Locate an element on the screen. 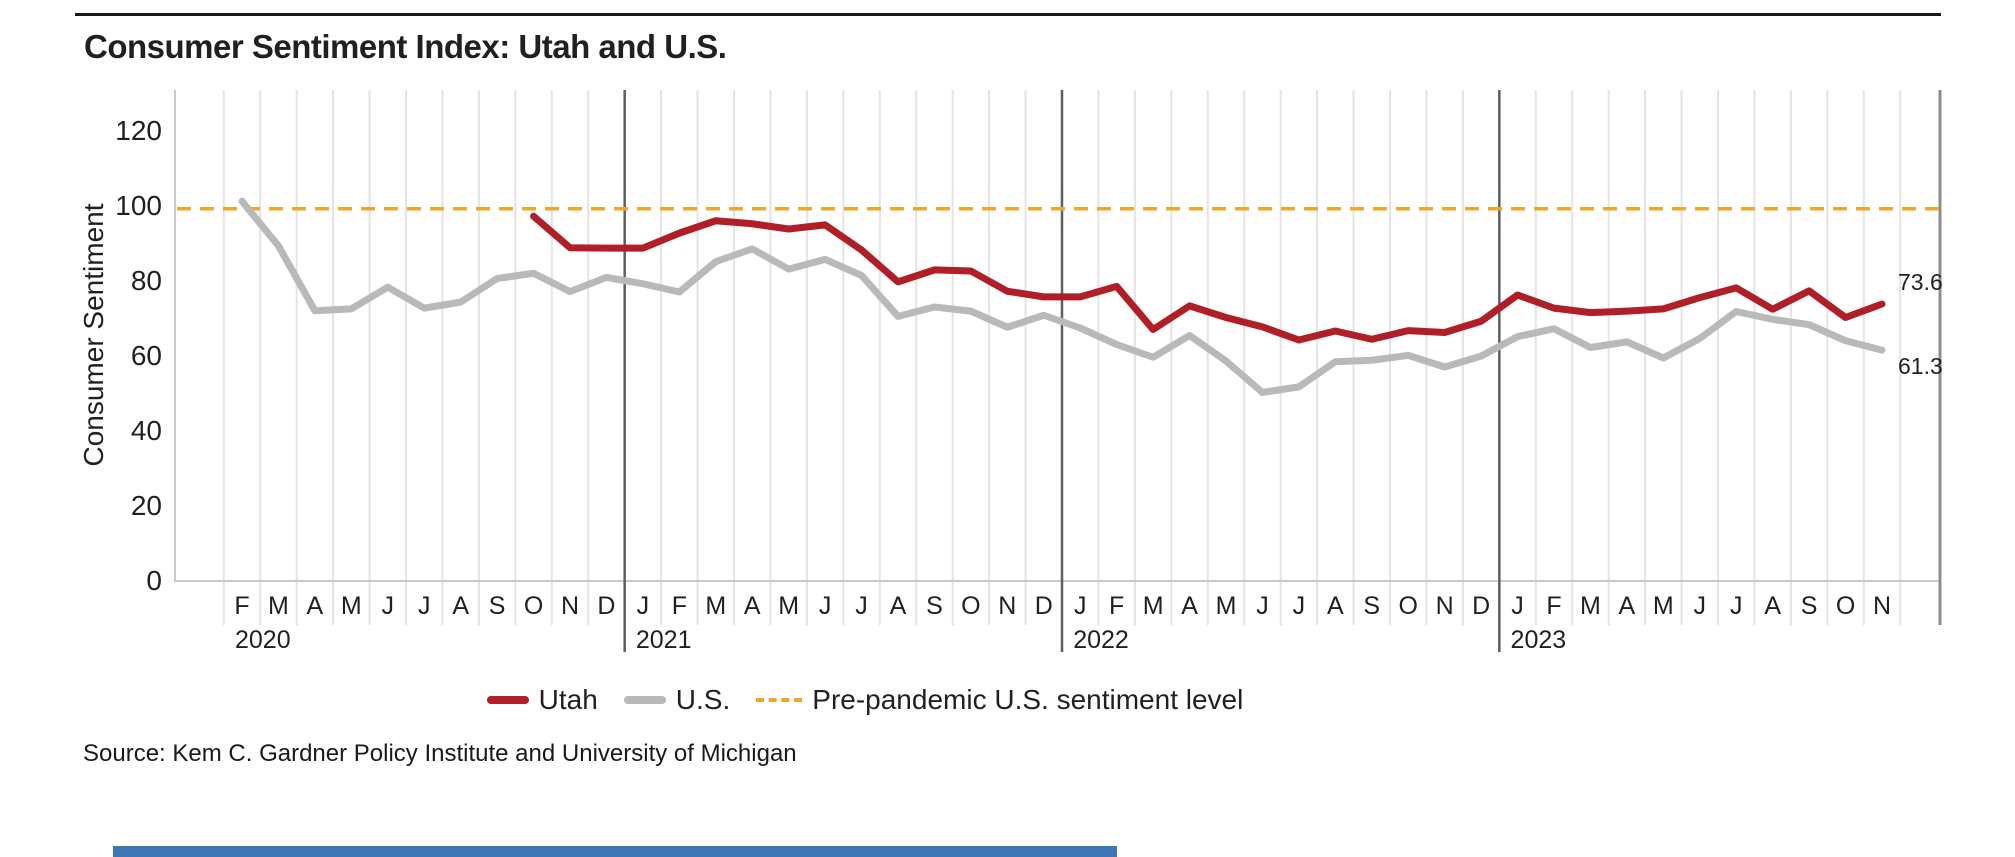  y-axis-title: Consumer Sentiment is located at coordinates (93, 334).